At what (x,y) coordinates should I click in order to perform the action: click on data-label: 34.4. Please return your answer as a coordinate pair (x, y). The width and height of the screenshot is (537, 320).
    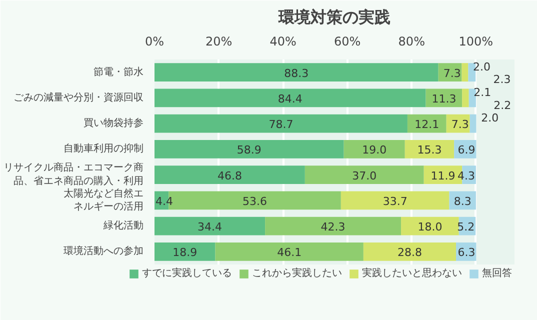
    Looking at the image, I should click on (210, 227).